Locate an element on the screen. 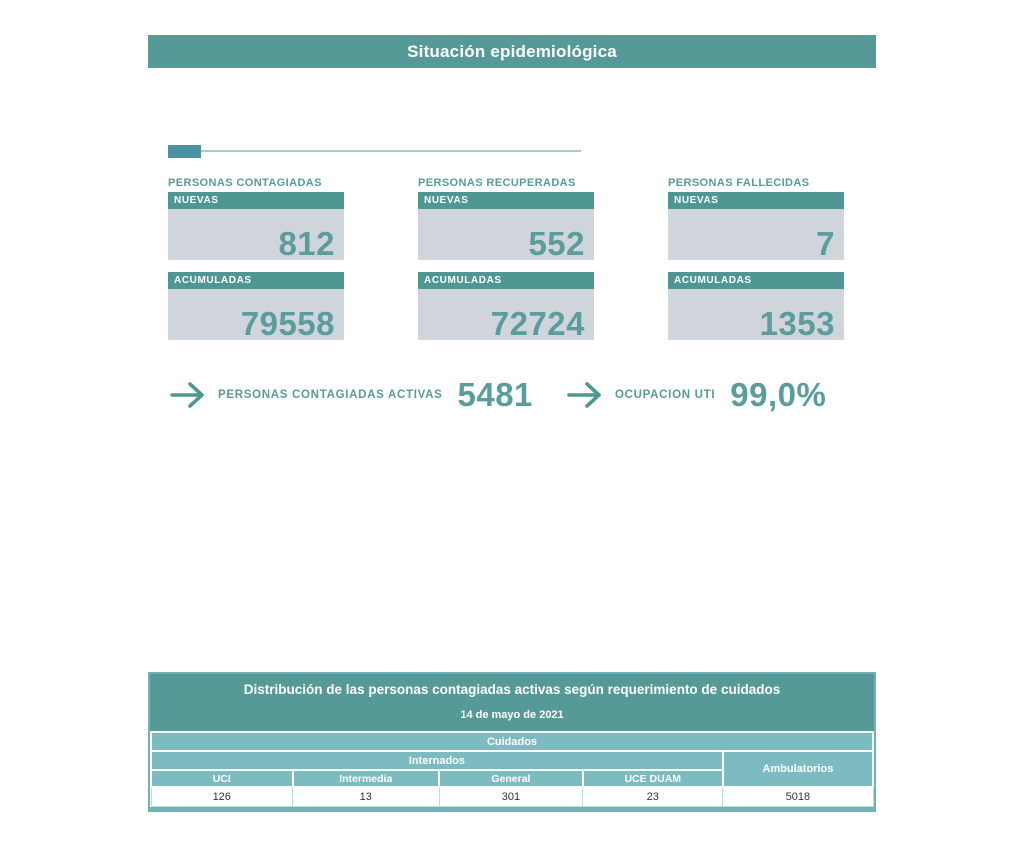  metric-contagiadas-activas: PERSONAS CONTAGIADAS ACTIVAS 5481 is located at coordinates (351, 395).